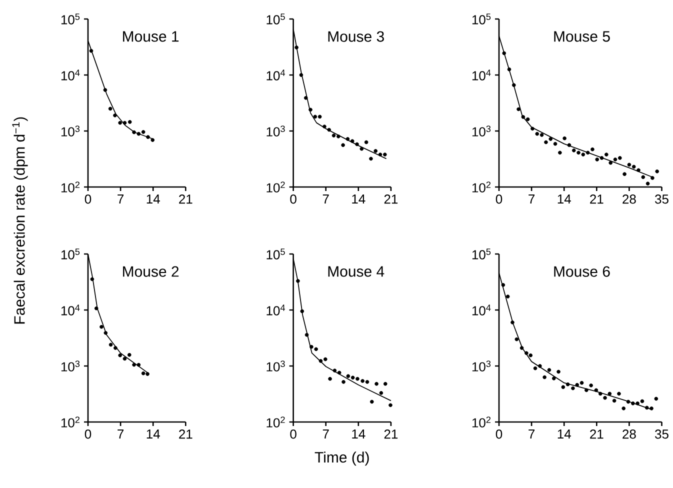  Describe the element at coordinates (70, 187) in the screenshot. I see `y-tick-label: 10$^{2}$` at that location.